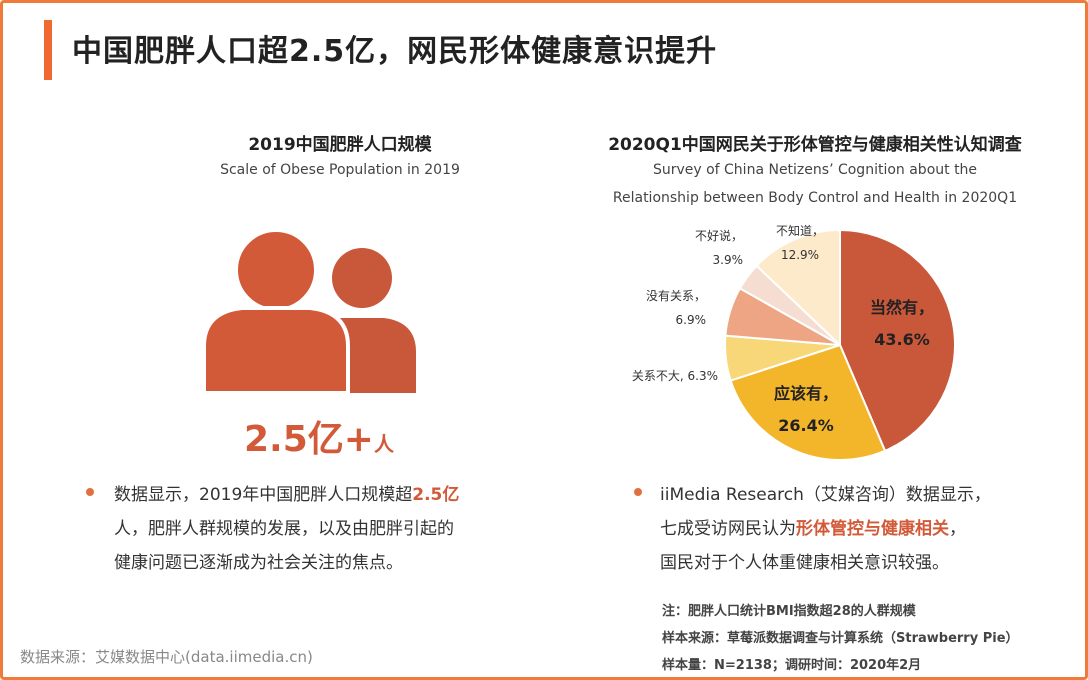 This screenshot has height=680, width=1088. I want to click on pie-label-4: 不好说，, so click(719, 235).